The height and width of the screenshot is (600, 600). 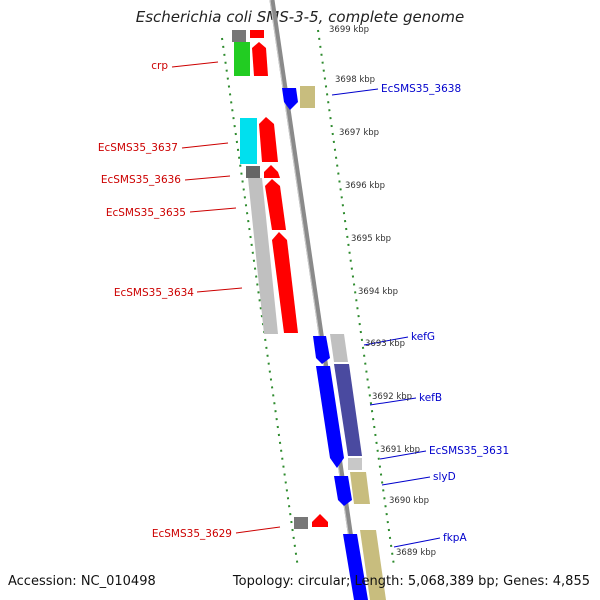 What do you see at coordinates (386, 318) in the screenshot?
I see `plus-label-connectors` at bounding box center [386, 318].